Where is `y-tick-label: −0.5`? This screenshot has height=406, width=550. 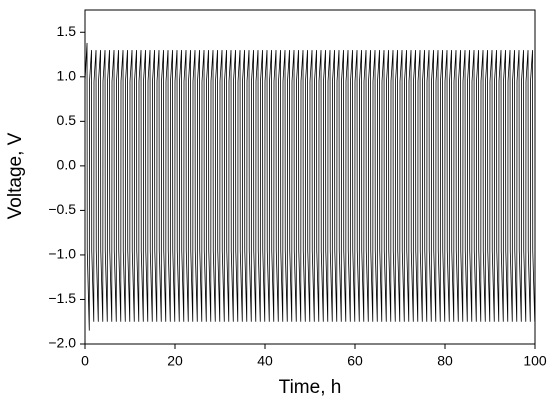 y-tick-label: −0.5 is located at coordinates (62, 209).